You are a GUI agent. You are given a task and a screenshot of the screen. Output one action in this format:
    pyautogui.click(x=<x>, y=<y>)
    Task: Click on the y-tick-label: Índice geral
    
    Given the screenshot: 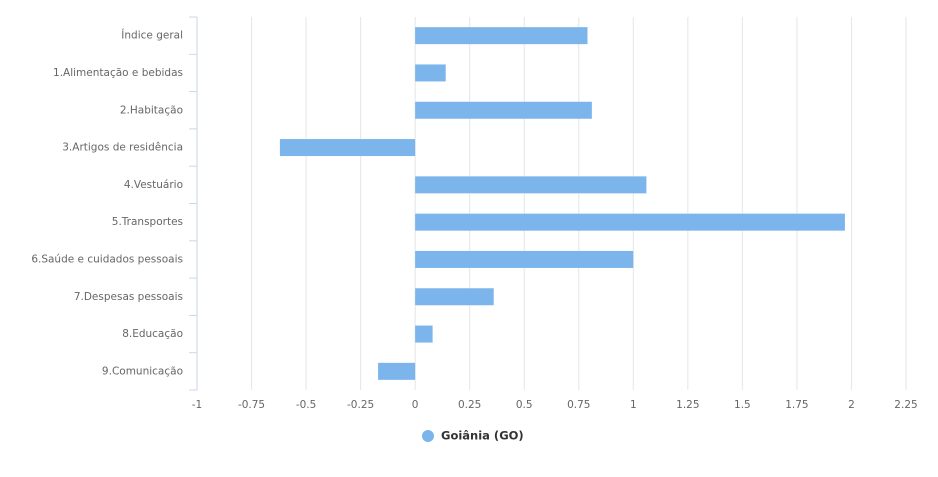 What is the action you would take?
    pyautogui.click(x=152, y=35)
    